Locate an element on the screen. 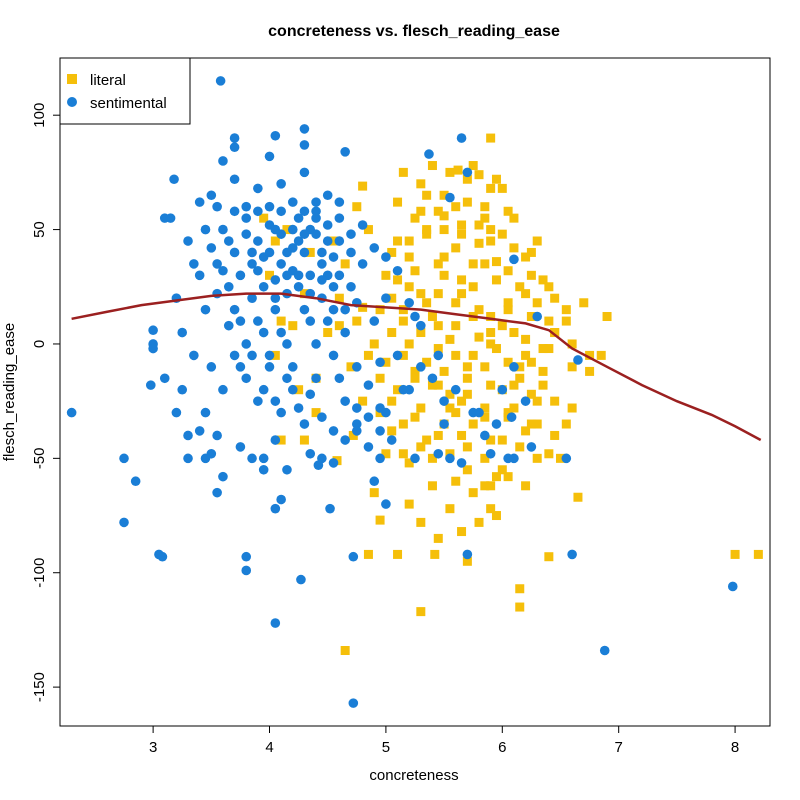  x-axis-title: concreteness is located at coordinates (413, 775).